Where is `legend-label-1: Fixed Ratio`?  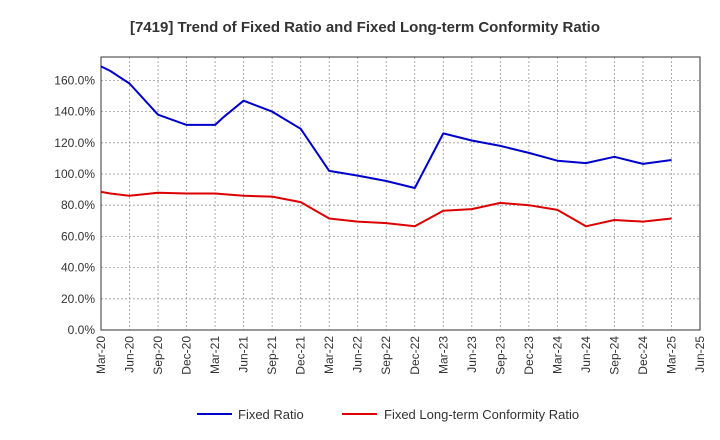 legend-label-1: Fixed Ratio is located at coordinates (271, 414).